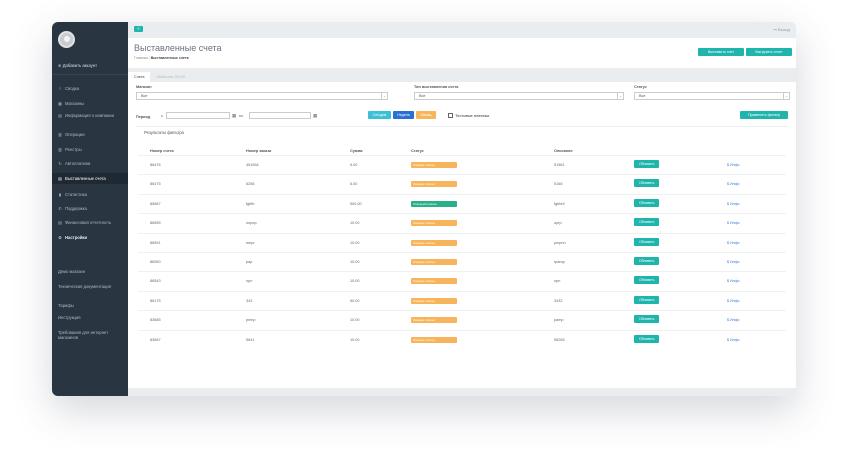  What do you see at coordinates (90, 222) in the screenshot?
I see `sidebar-item-10: ▤ Финансовая отчетность` at bounding box center [90, 222].